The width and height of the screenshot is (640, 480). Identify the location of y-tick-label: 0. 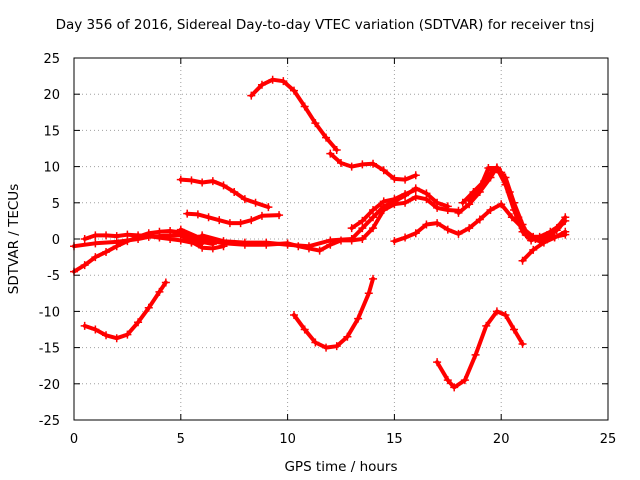
(56, 240).